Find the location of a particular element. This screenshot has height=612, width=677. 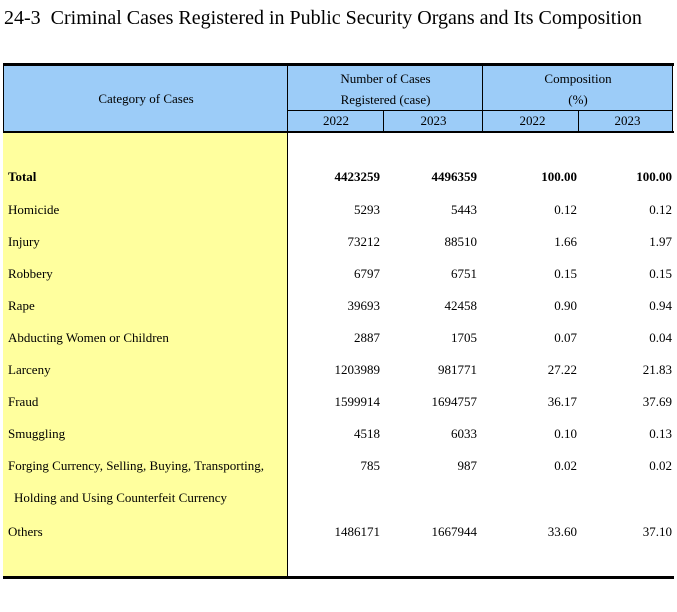

row-label: Others is located at coordinates (25, 531).